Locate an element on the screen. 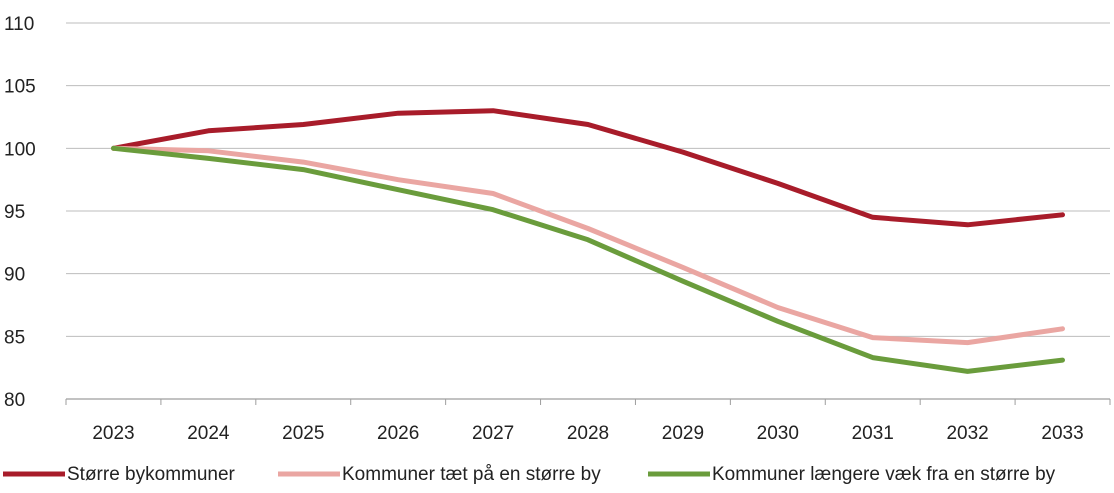  x-tick-label: 2023 is located at coordinates (113, 433).